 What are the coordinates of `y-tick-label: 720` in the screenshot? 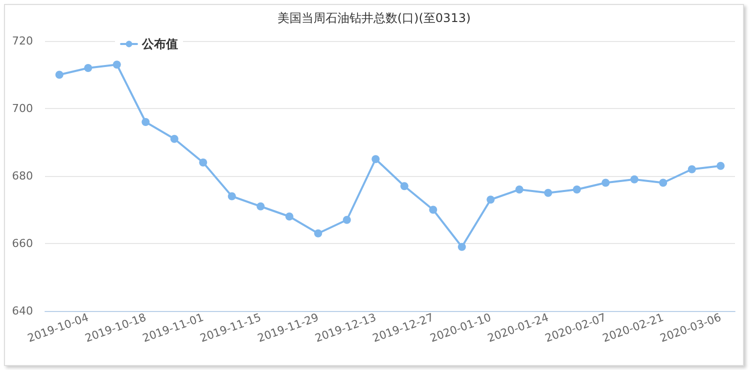 It's located at (22, 41).